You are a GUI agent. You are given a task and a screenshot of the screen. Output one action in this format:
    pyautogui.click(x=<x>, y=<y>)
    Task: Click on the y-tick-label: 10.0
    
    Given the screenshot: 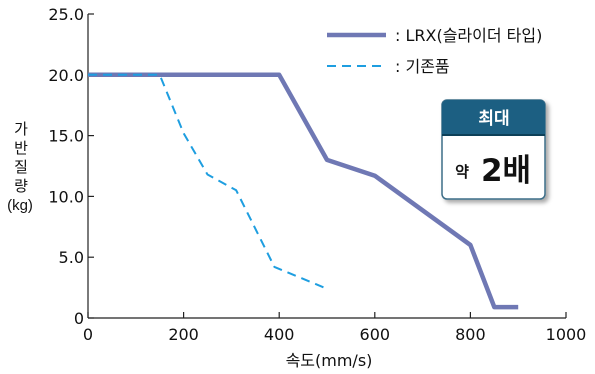 What is the action you would take?
    pyautogui.click(x=66, y=196)
    